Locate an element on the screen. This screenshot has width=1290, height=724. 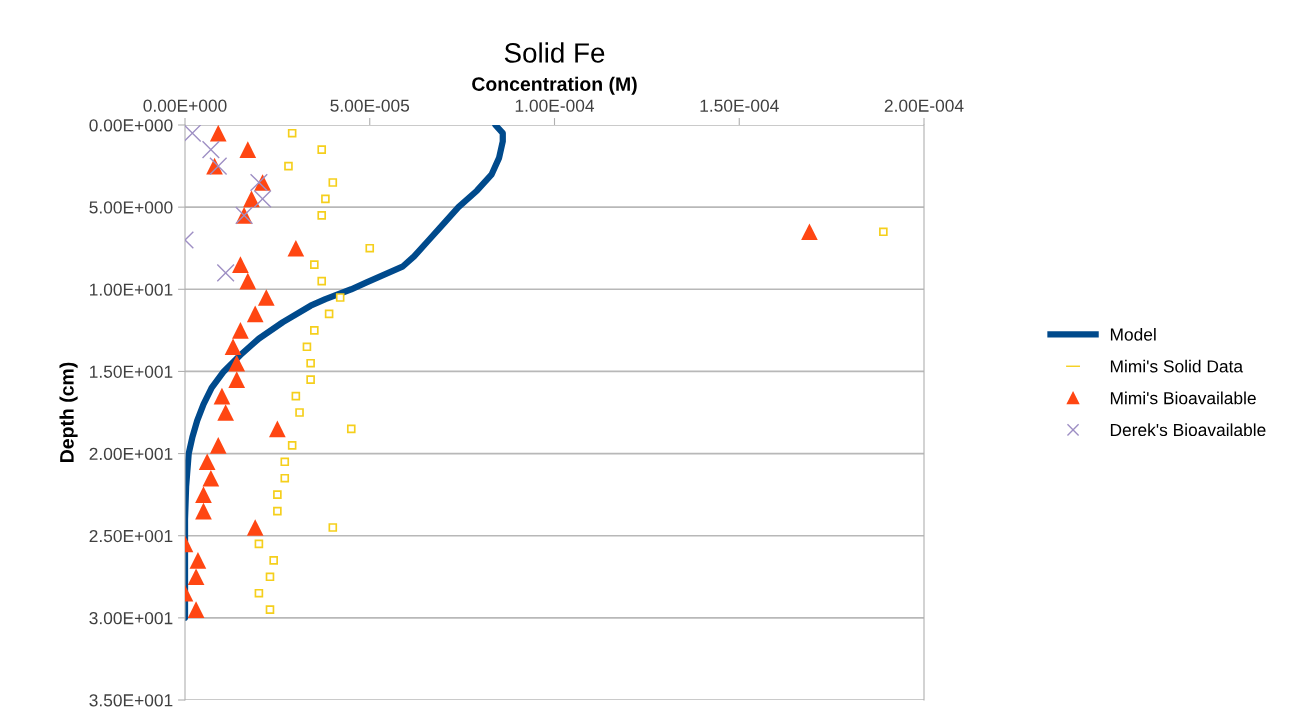
y-tick-label: 2.50E+001 is located at coordinates (131, 536).